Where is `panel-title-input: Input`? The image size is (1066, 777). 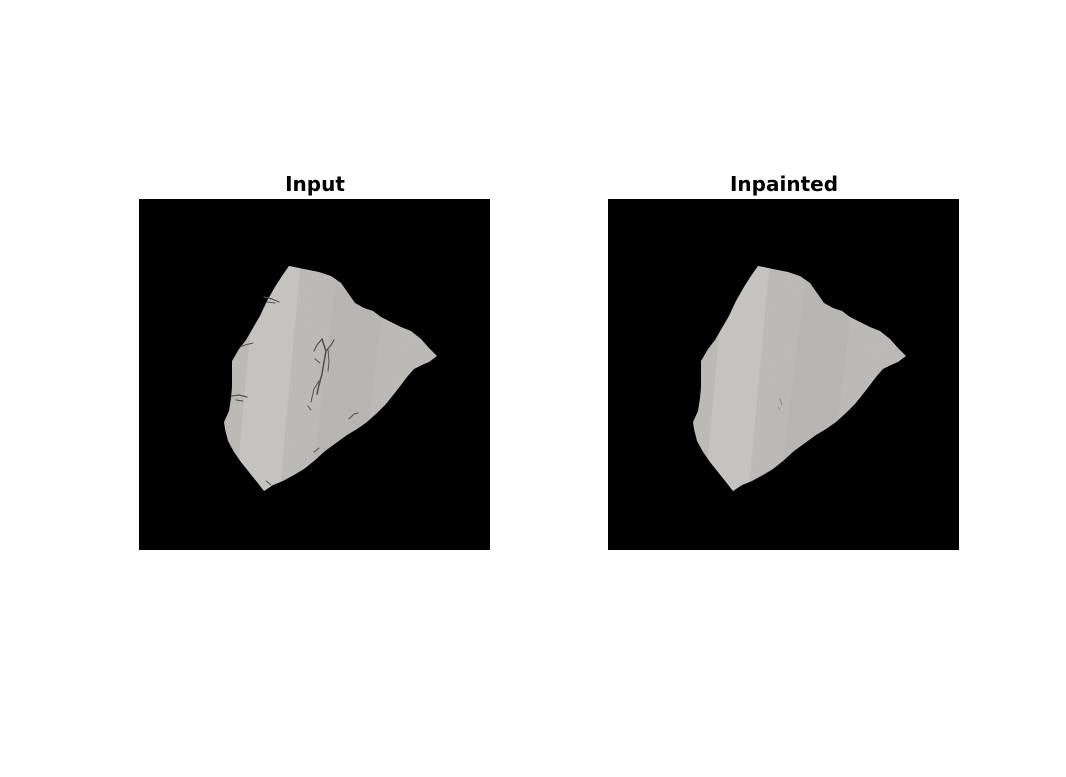 panel-title-input: Input is located at coordinates (315, 184).